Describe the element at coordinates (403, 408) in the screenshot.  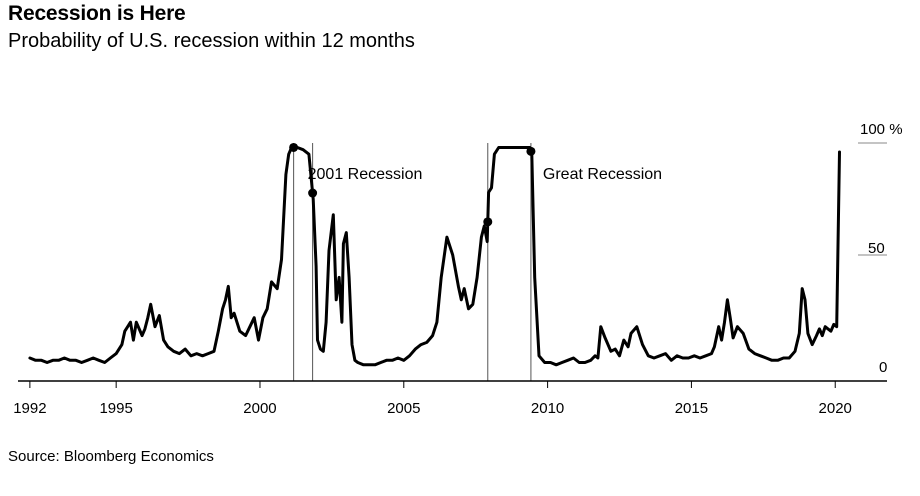
I see `x-tick-label: 2005` at that location.